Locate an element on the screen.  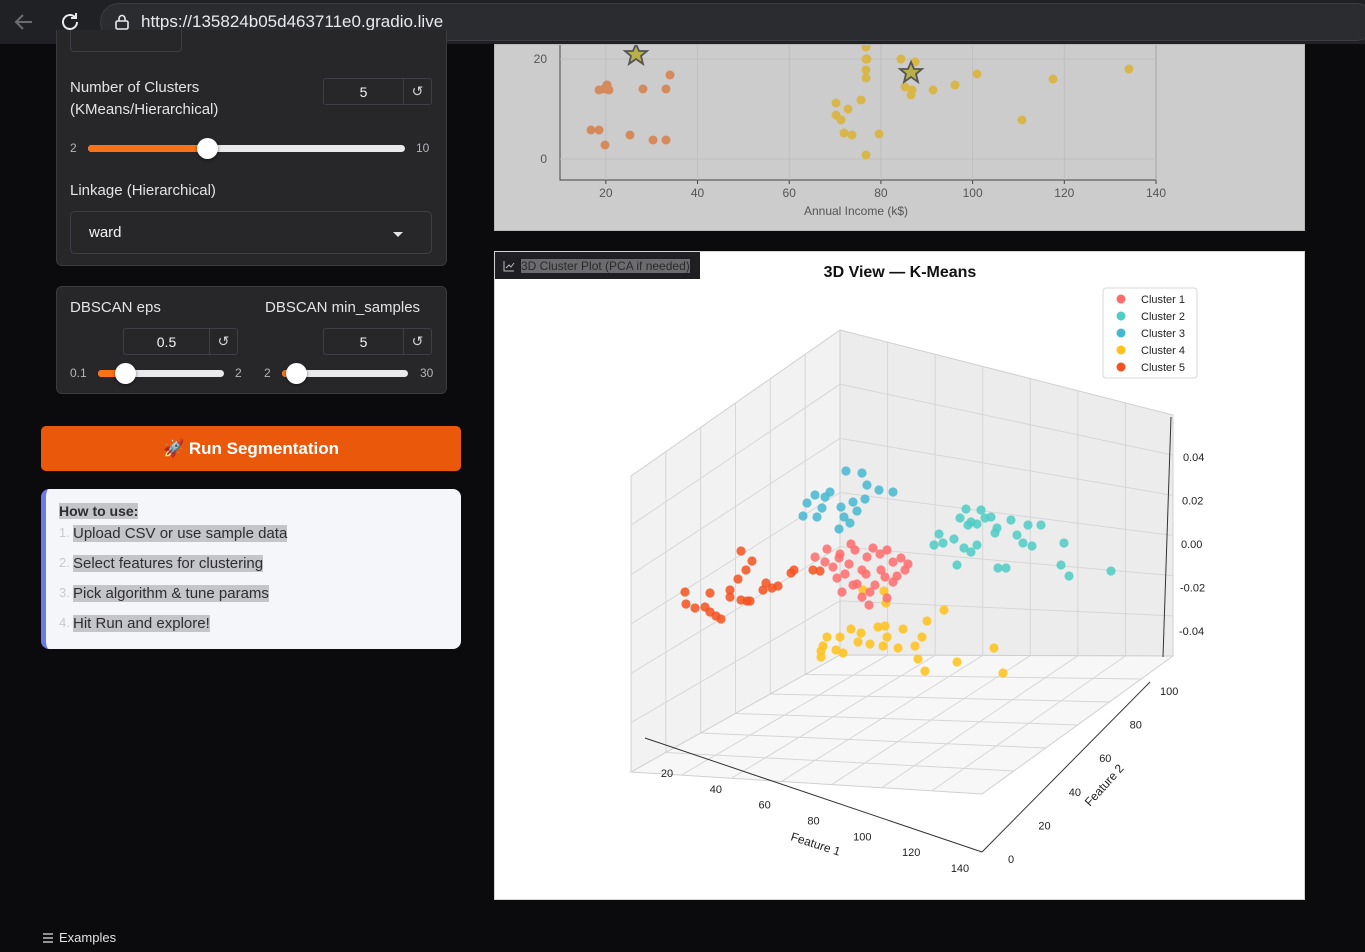
how-to-step: 1. Upload CSV or use sample data is located at coordinates (173, 533).